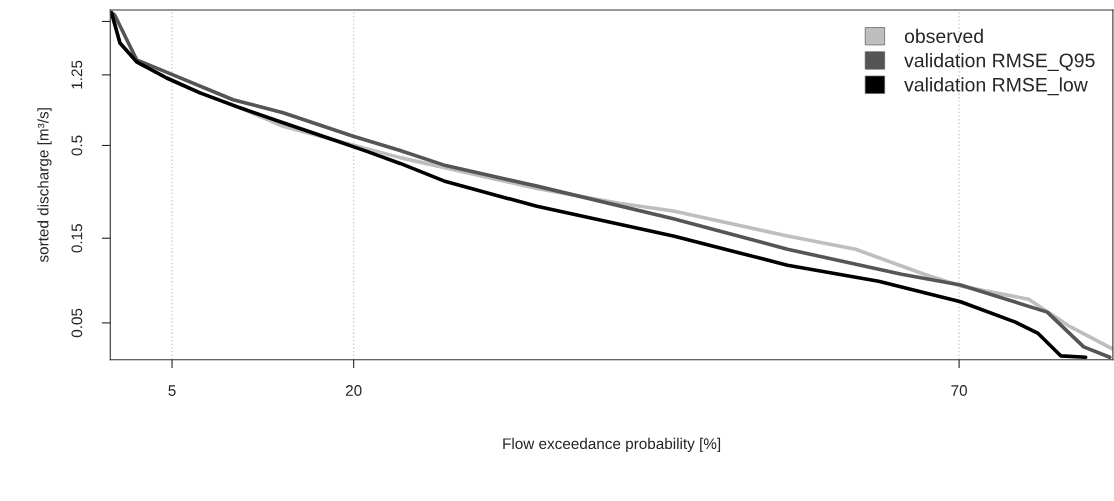 This screenshot has width=1114, height=501. I want to click on y-tick-label: 0.5, so click(77, 145).